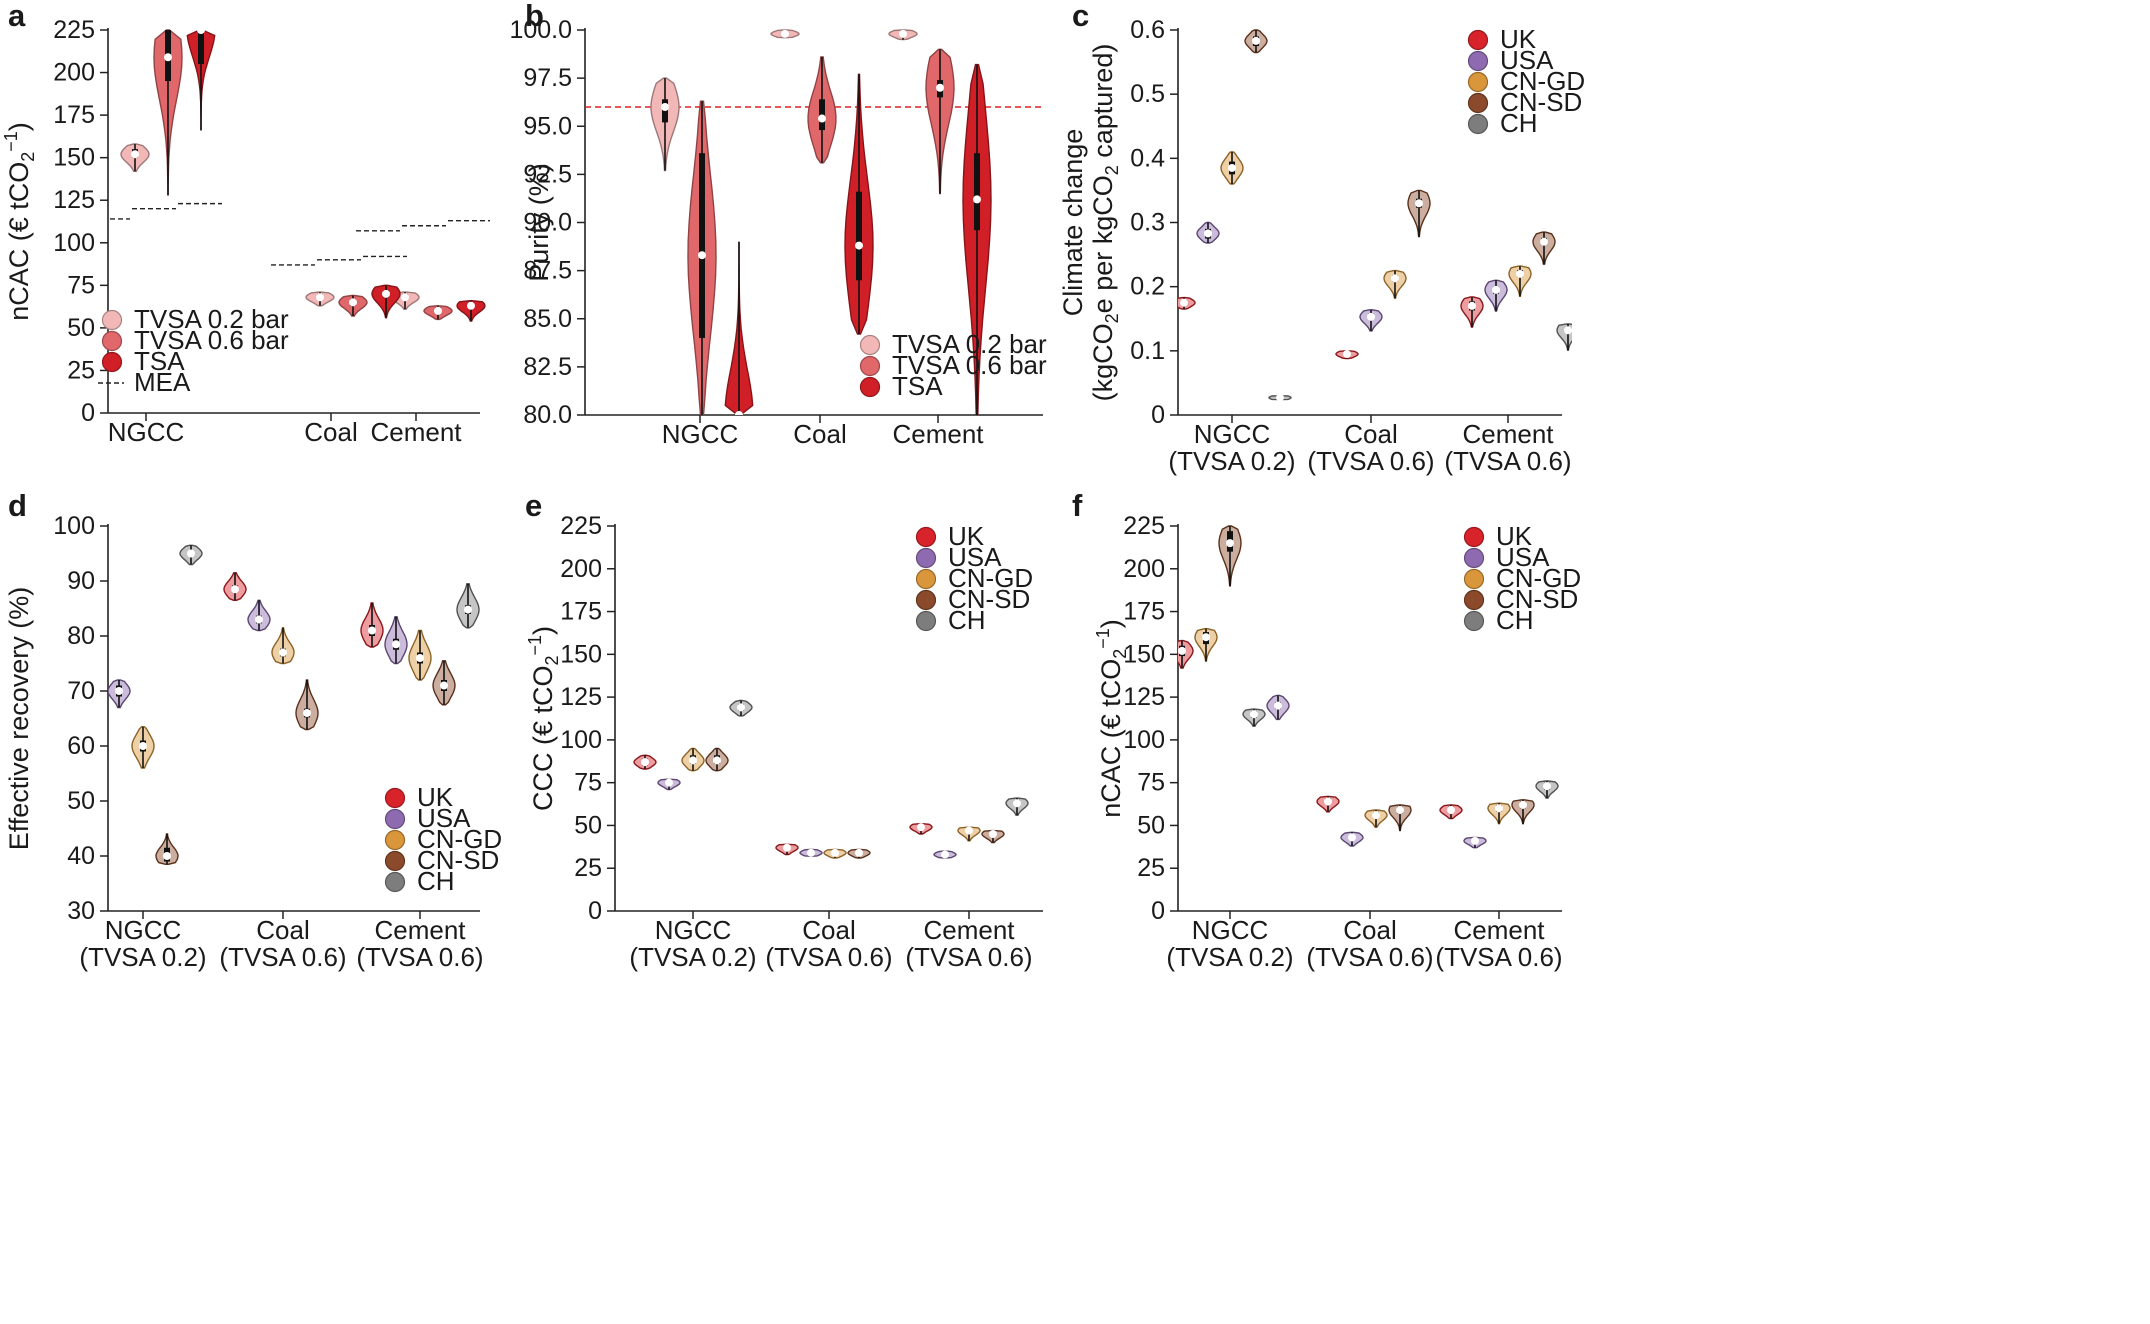  Describe the element at coordinates (547, 367) in the screenshot. I see `y-tick-label: 82.5` at that location.